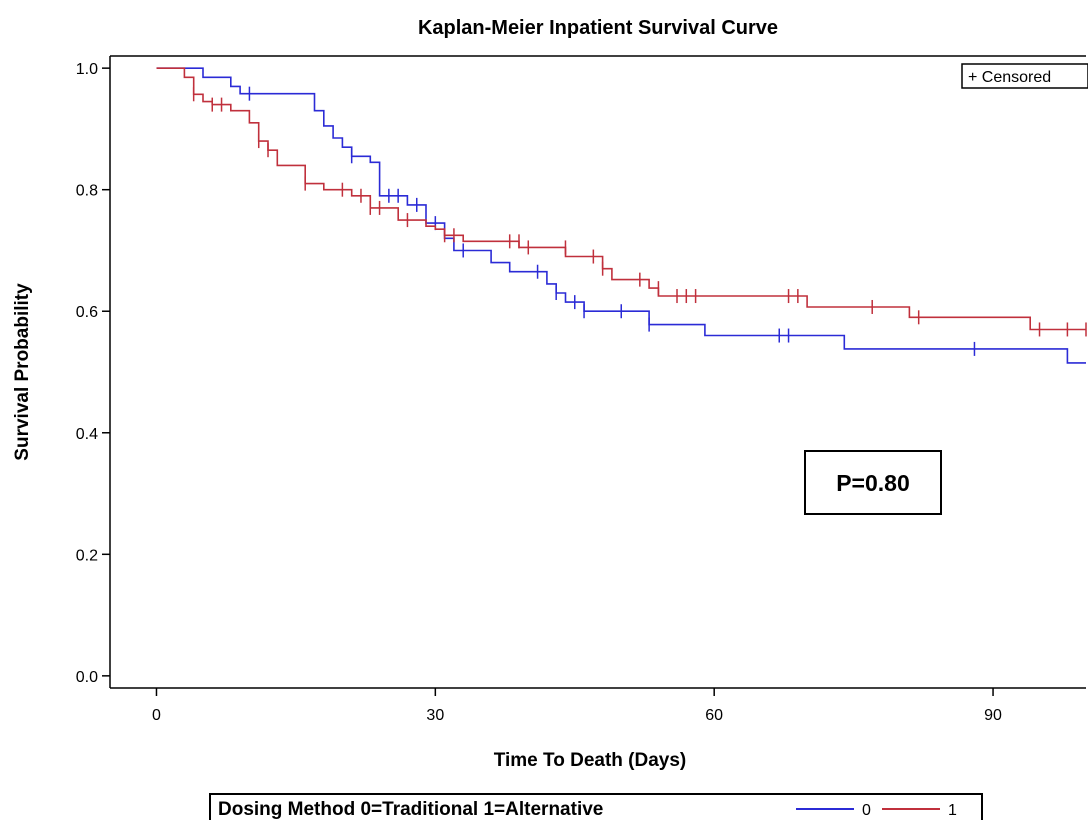 The height and width of the screenshot is (820, 1088). Describe the element at coordinates (866, 810) in the screenshot. I see `legend-label-series-0: 0` at that location.